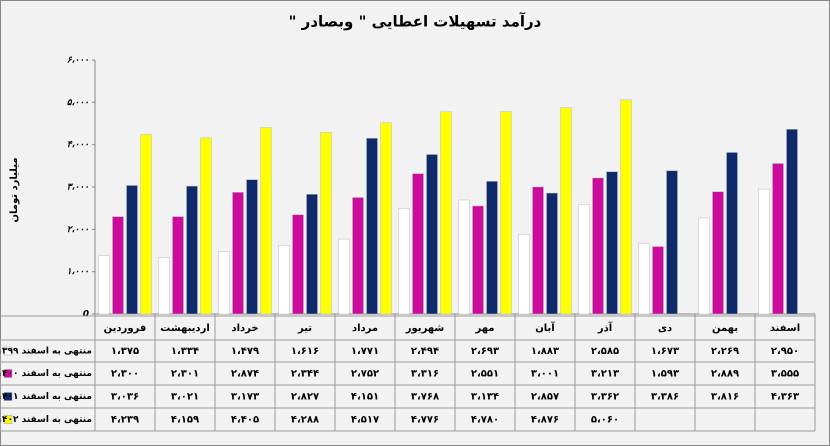  I want to click on data-label: ۳،۵۵۵, so click(785, 374).